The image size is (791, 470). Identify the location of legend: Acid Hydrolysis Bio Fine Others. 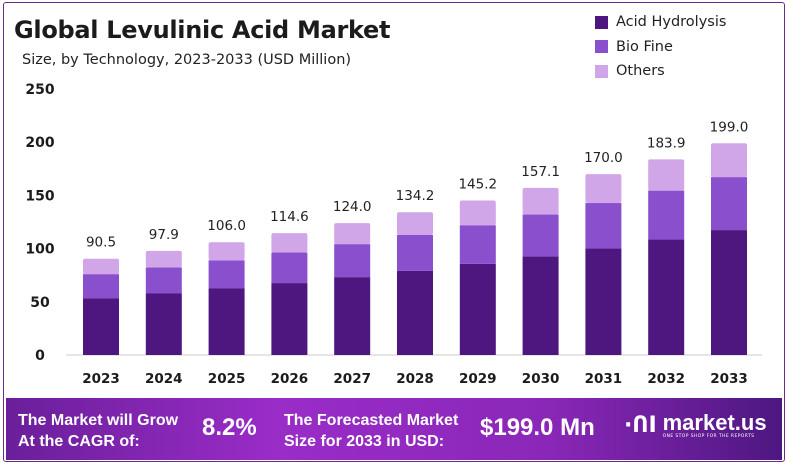
(660, 47).